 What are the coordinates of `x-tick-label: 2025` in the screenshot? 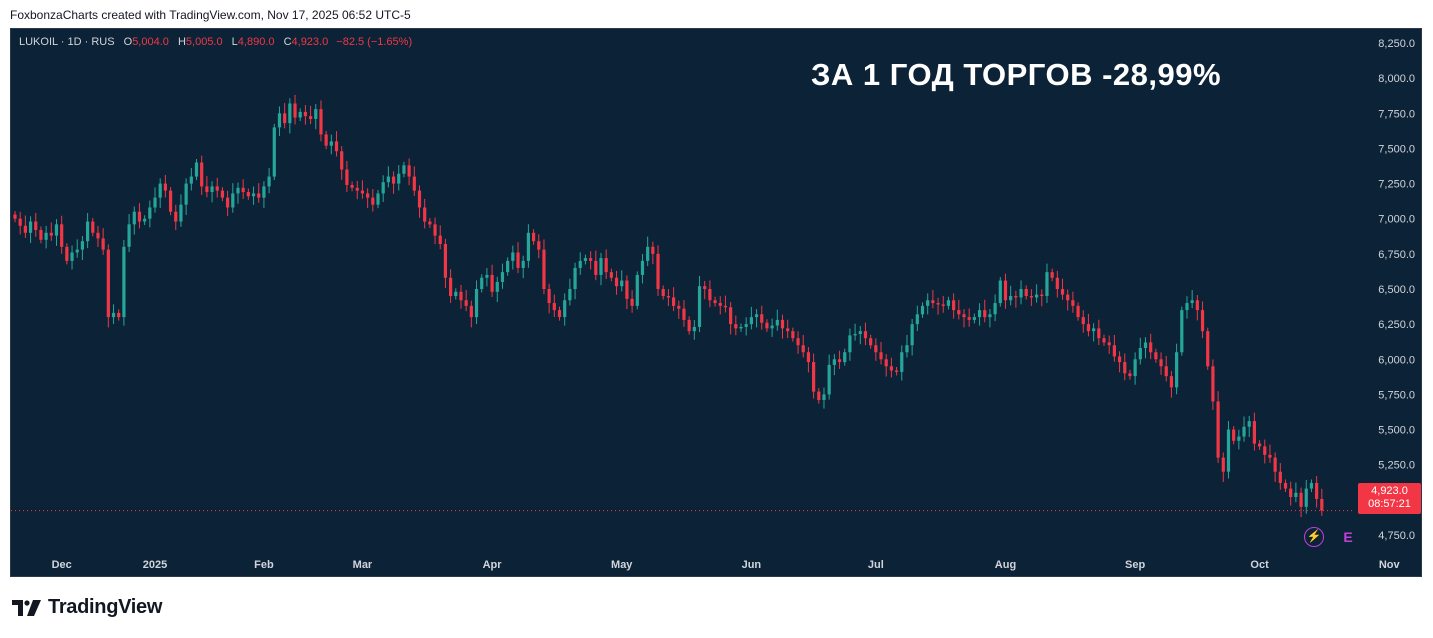 It's located at (155, 565).